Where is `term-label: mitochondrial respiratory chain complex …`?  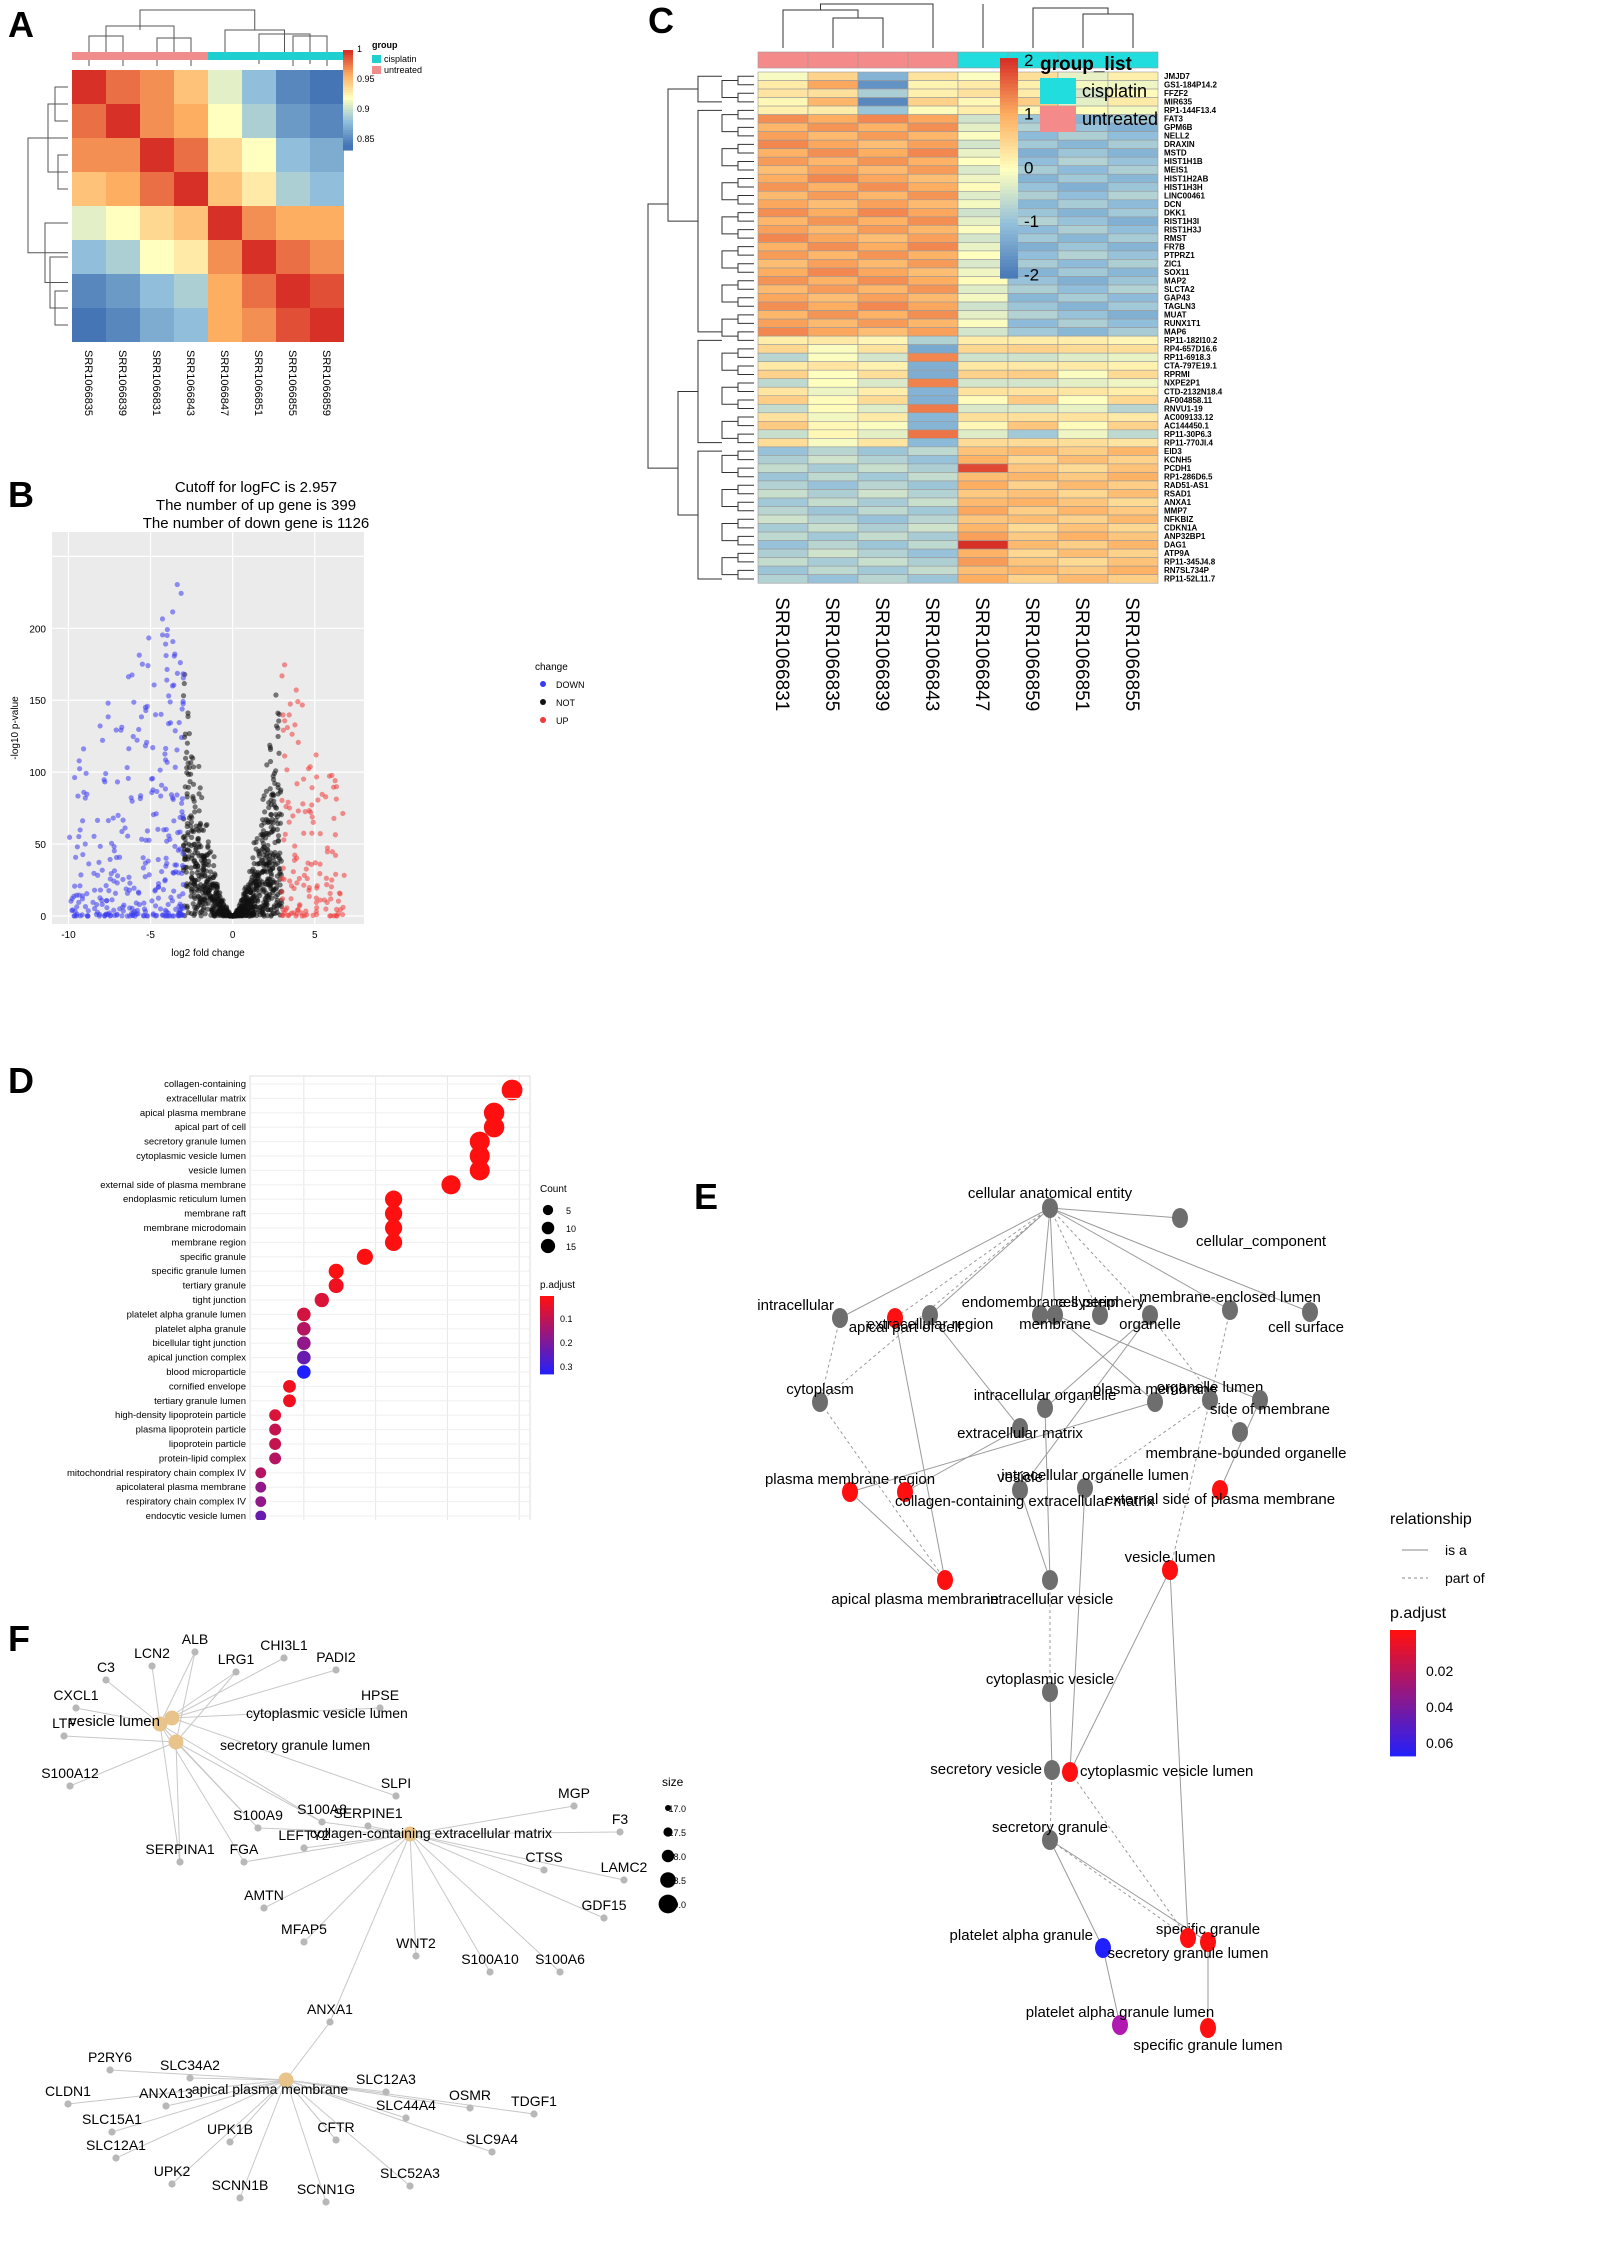 term-label: mitochondrial respiratory chain complex … is located at coordinates (157, 1473).